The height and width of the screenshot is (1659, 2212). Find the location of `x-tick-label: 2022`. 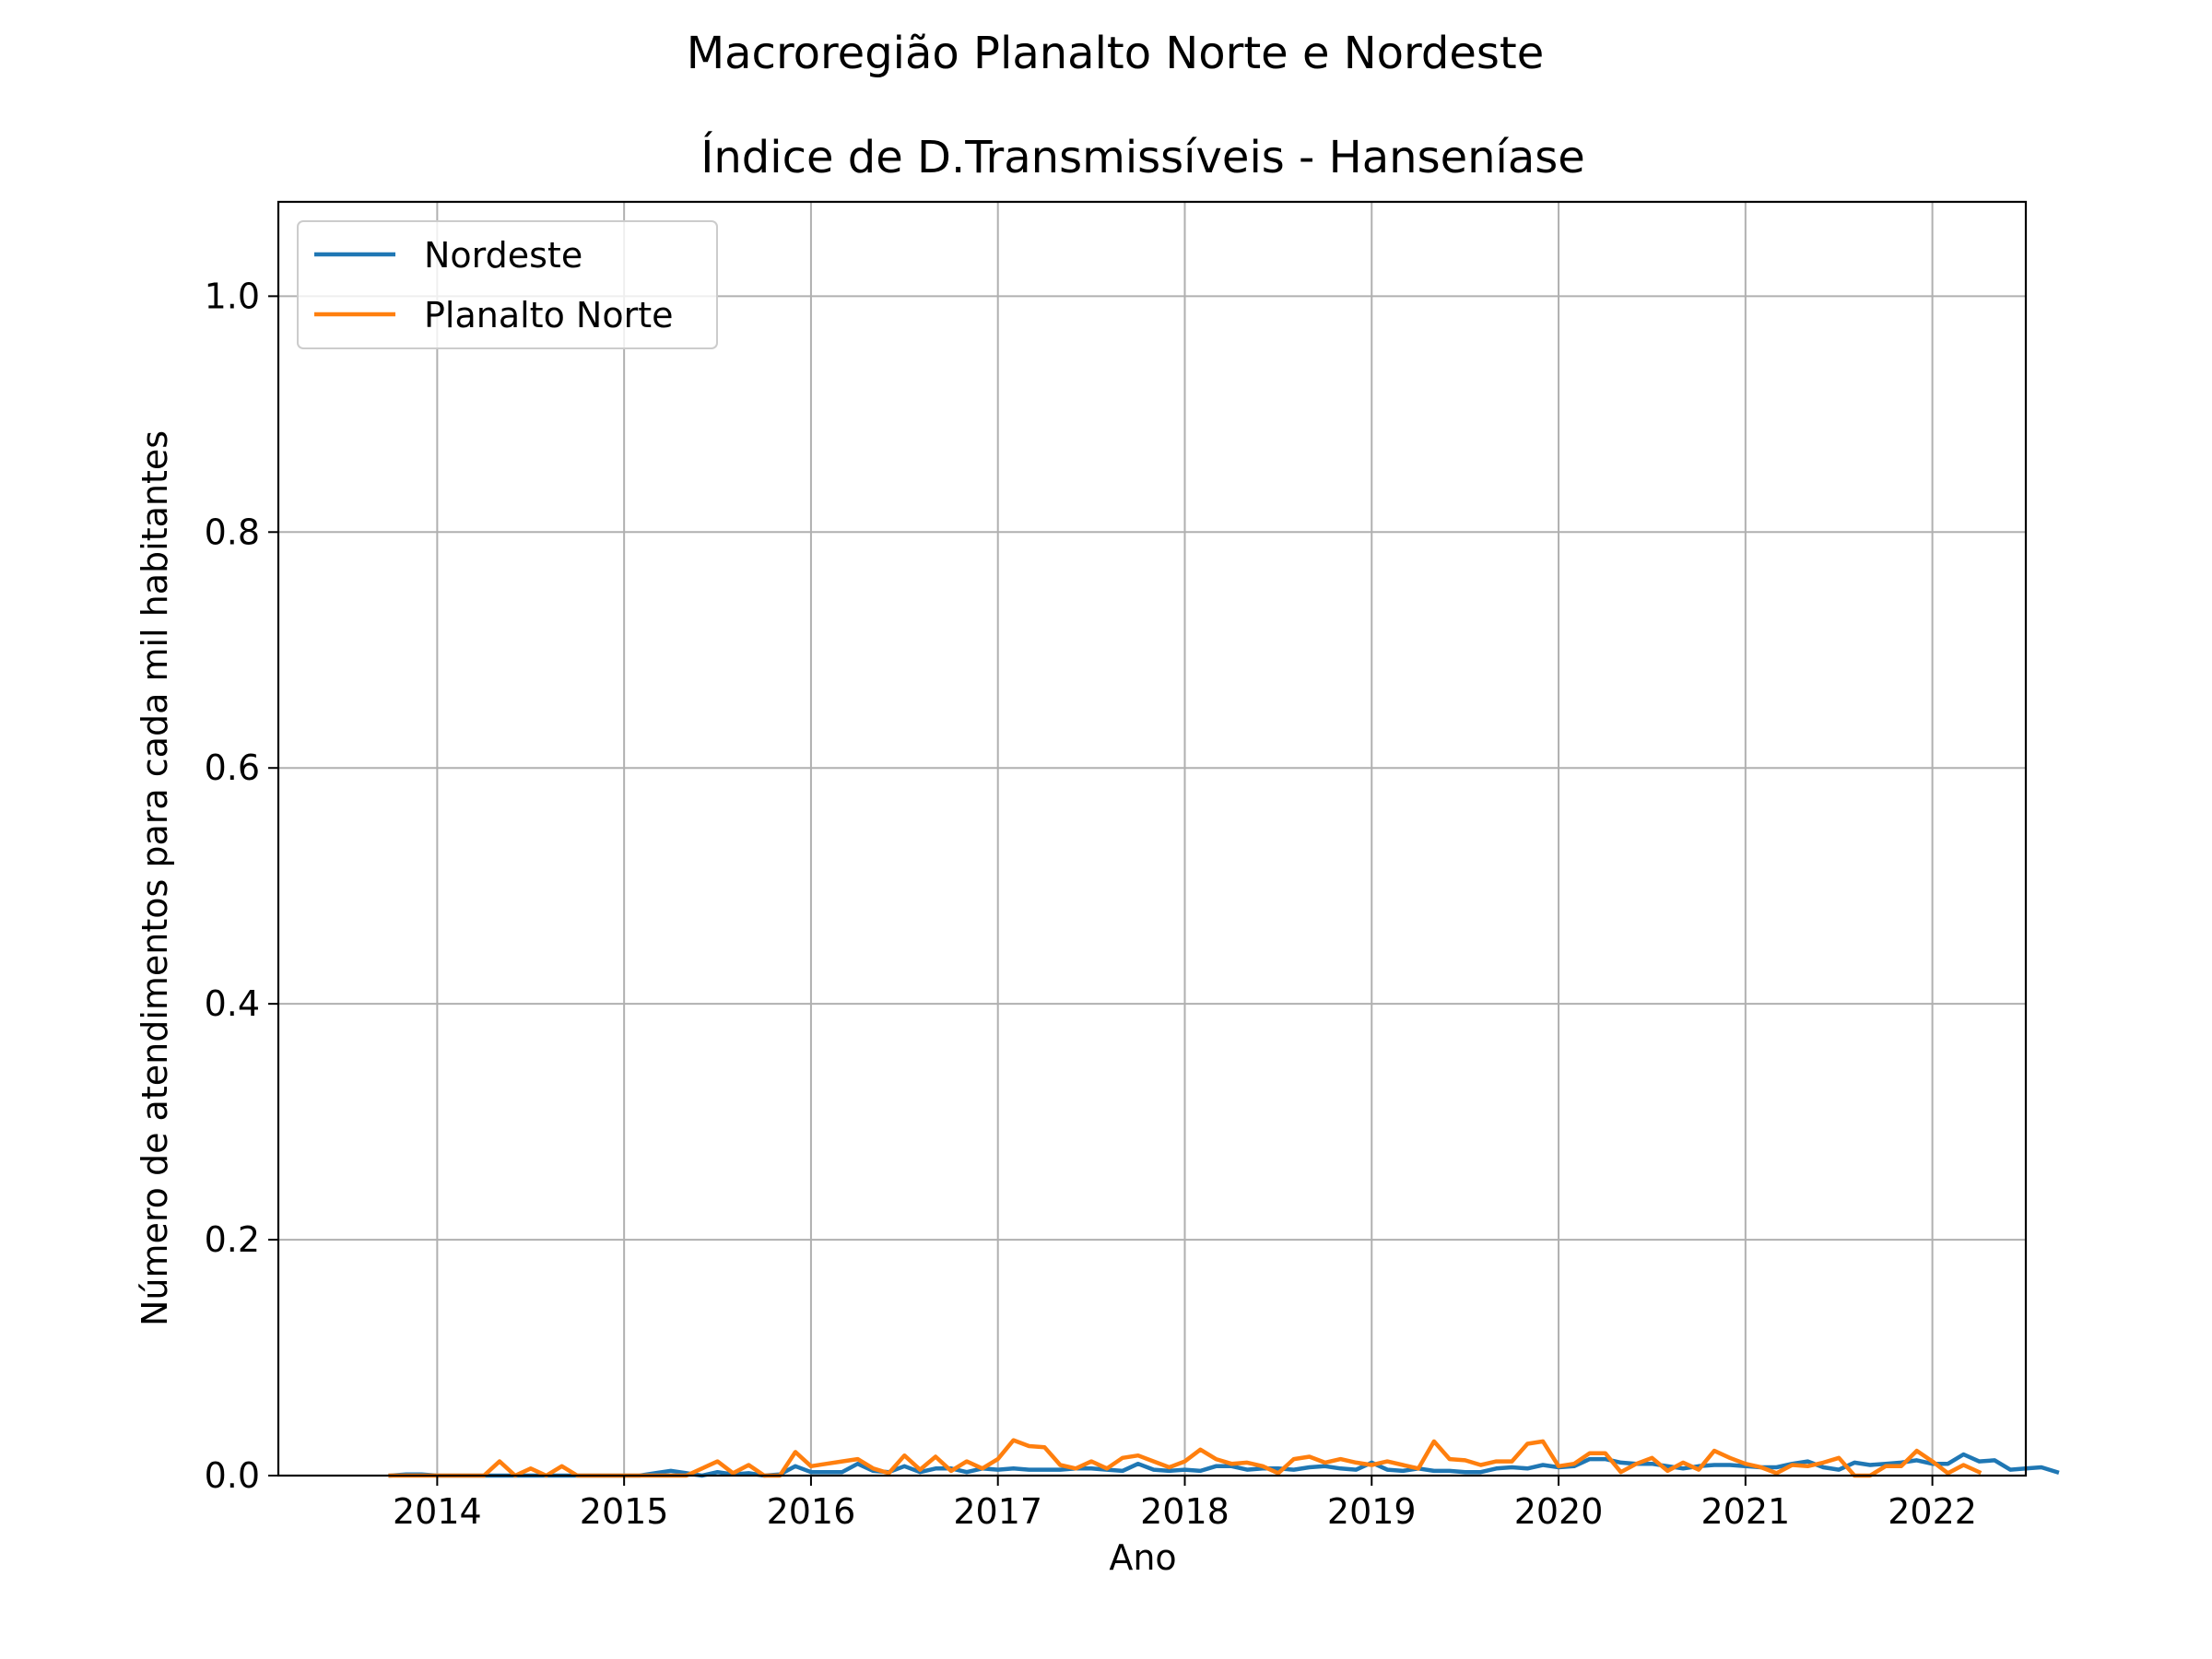

x-tick-label: 2022 is located at coordinates (1932, 1511).